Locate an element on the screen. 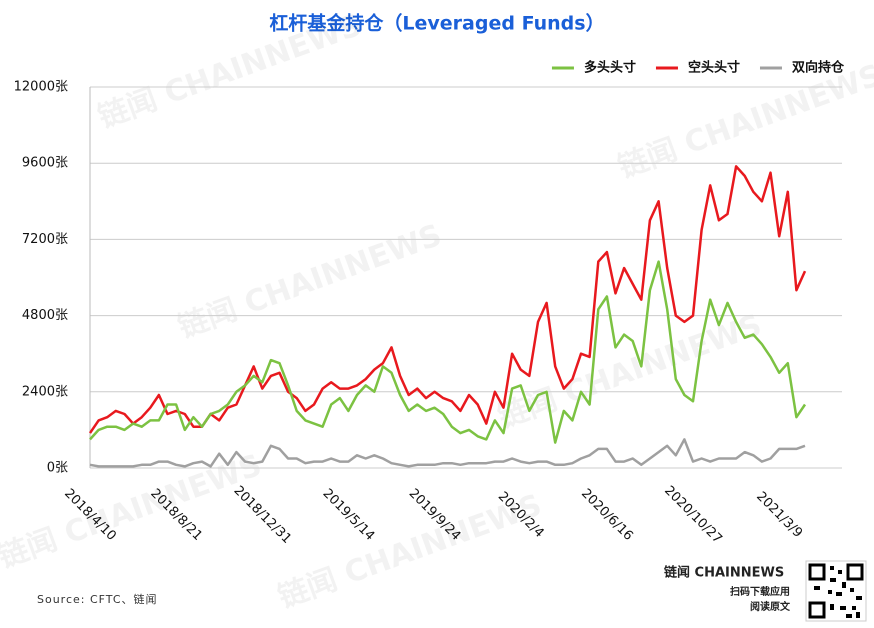 The image size is (874, 628). qr-code is located at coordinates (836, 591).